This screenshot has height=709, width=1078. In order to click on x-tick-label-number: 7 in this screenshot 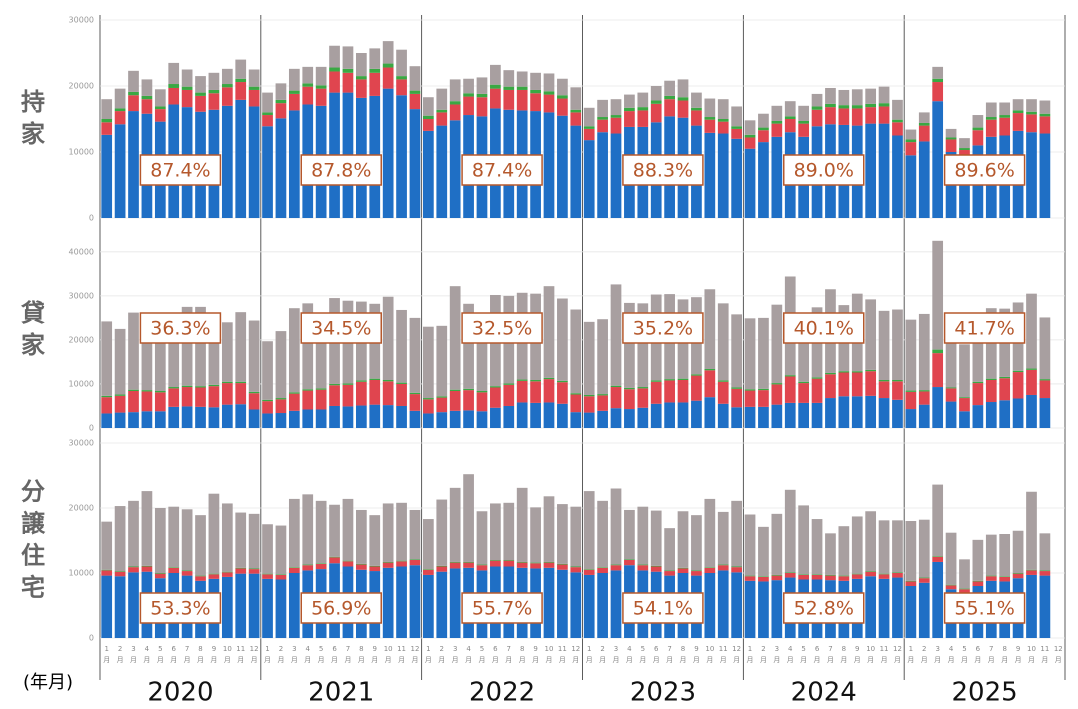, I will do `click(830, 649)`.